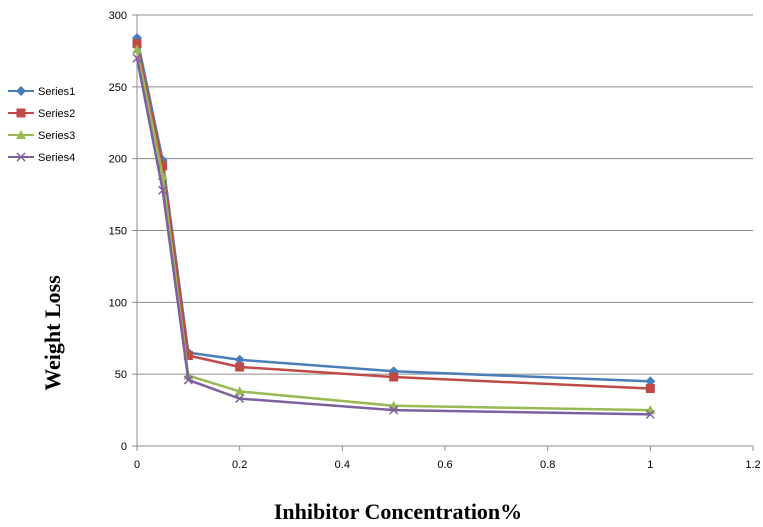 Image resolution: width=763 pixels, height=527 pixels. Describe the element at coordinates (239, 465) in the screenshot. I see `x-tick-label: 0.2` at that location.